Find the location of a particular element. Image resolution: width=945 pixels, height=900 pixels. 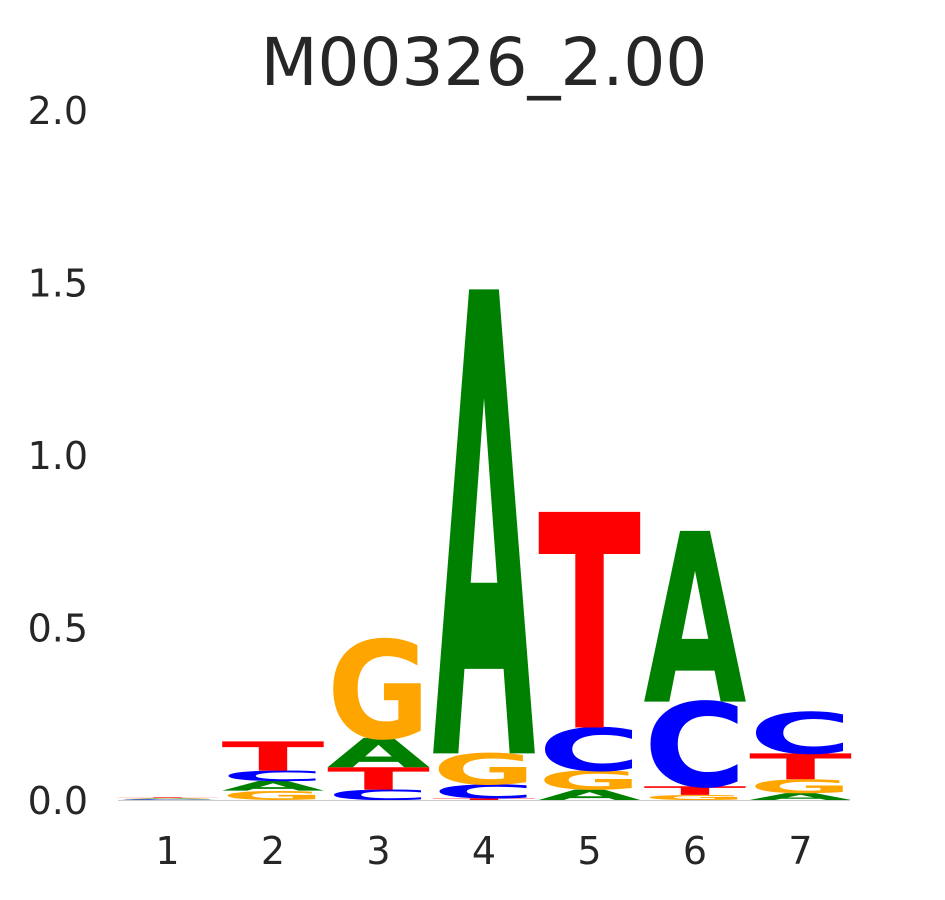

y-tick-label: 0.5 is located at coordinates (58, 629).